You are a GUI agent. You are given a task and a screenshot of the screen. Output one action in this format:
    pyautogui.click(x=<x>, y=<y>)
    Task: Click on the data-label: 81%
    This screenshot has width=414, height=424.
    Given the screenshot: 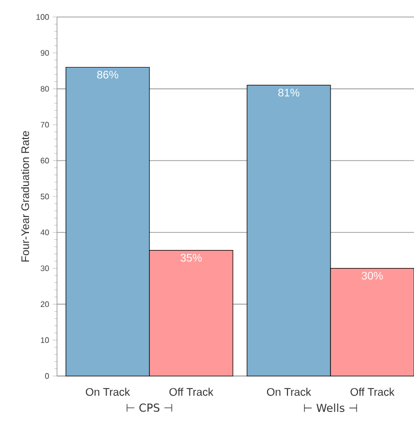 What is the action you would take?
    pyautogui.click(x=289, y=92)
    